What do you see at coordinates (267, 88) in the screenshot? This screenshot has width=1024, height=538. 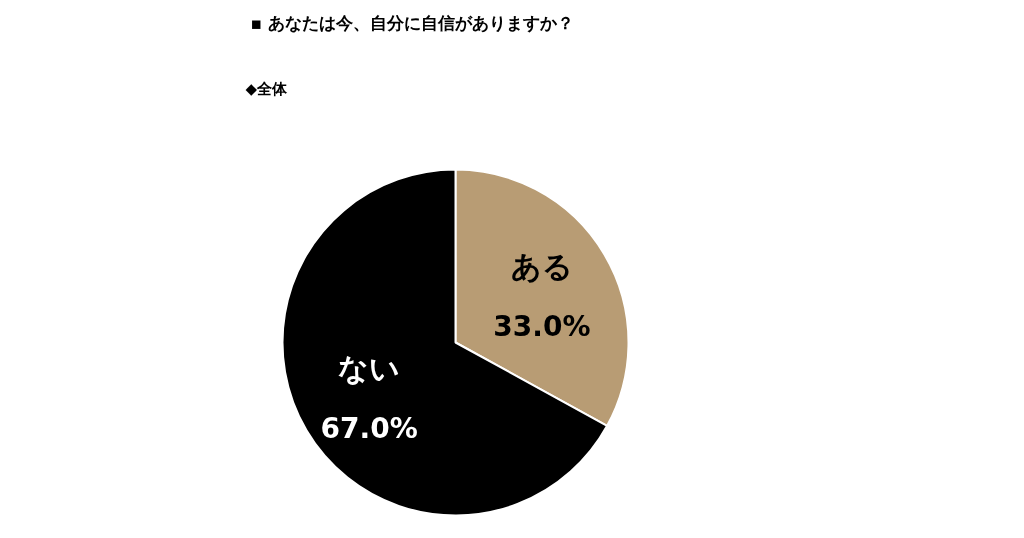 I see `chart-subtitle: ◆全体` at bounding box center [267, 88].